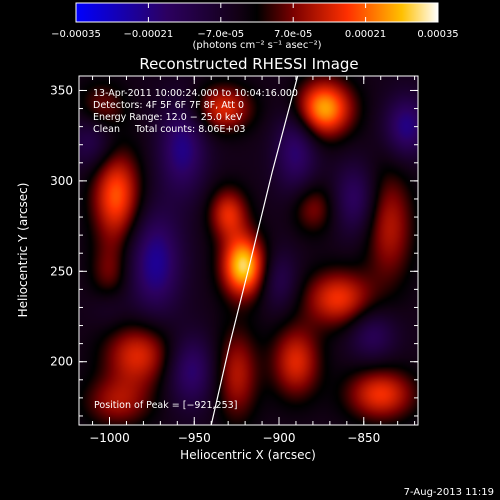  What do you see at coordinates (61, 90) in the screenshot?
I see `y-tick-label: 350` at bounding box center [61, 90].